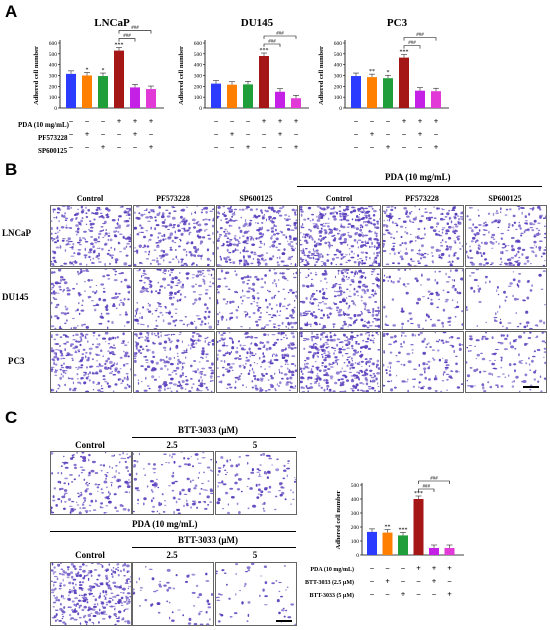  I want to click on treatment-row-label: BTT-3033 (5 μM), so click(331, 595).